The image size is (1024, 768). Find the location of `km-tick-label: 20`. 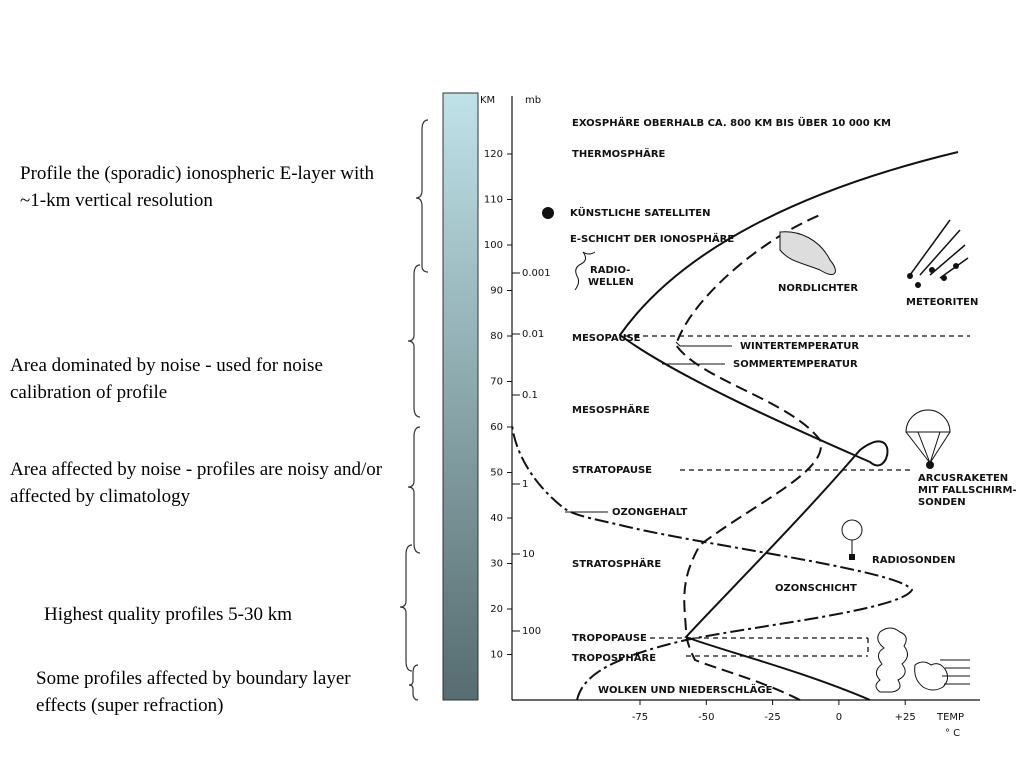

km-tick-label: 20 is located at coordinates (496, 609).